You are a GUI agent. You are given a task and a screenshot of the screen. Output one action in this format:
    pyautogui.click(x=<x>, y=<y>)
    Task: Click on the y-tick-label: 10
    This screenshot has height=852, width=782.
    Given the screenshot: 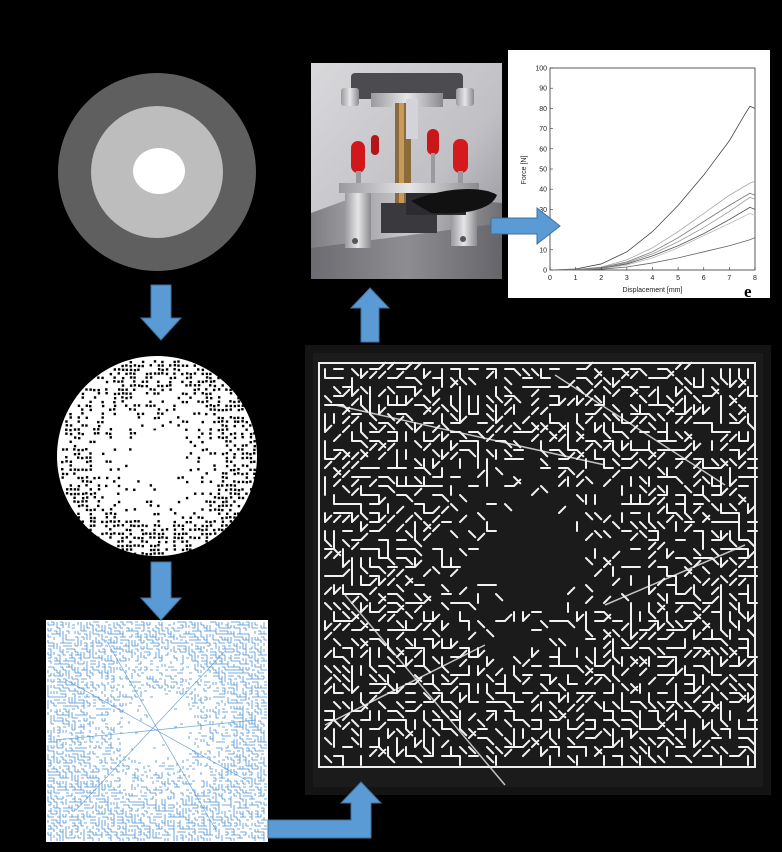 What is the action you would take?
    pyautogui.click(x=543, y=250)
    